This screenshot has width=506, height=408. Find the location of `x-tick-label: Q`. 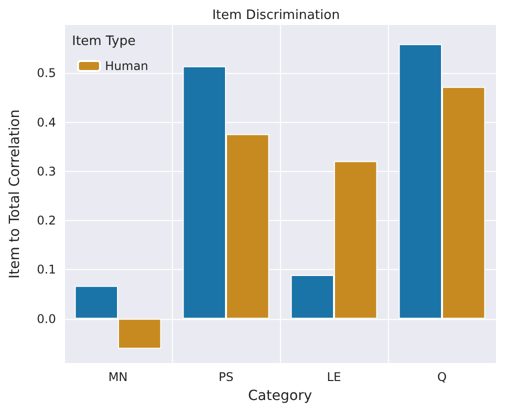

x-tick-label: Q is located at coordinates (442, 377).